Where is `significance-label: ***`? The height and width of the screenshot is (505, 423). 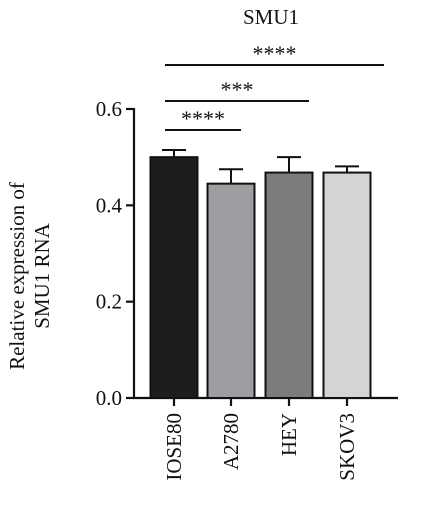
significance-label: *** is located at coordinates (237, 89).